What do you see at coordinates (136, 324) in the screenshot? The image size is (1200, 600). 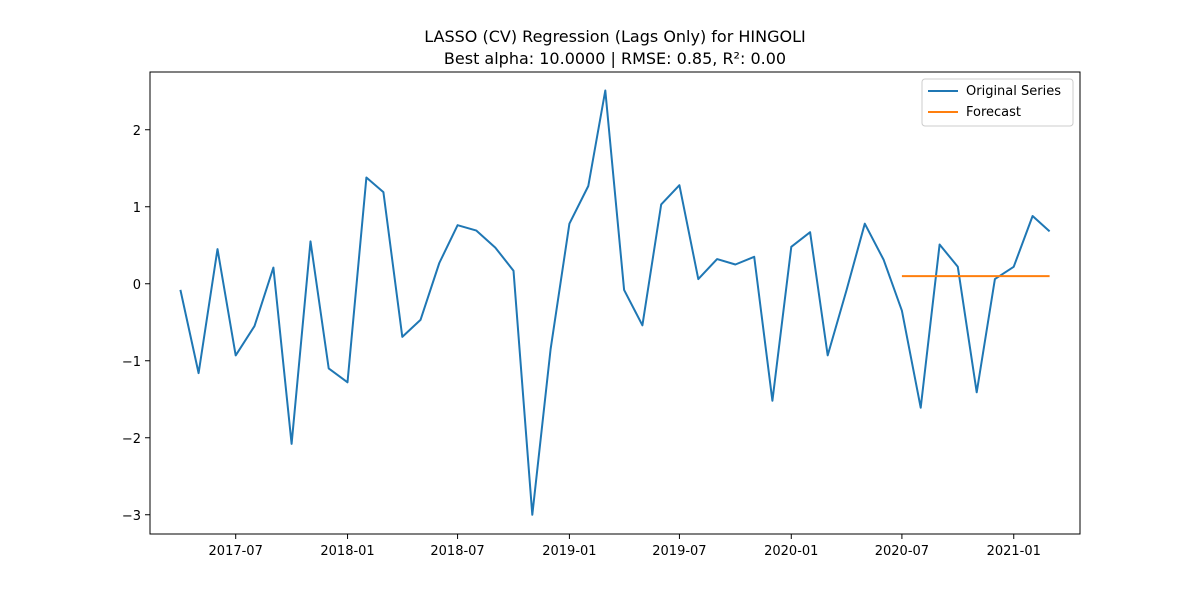 I see `y-axis: 2 1 0 −1 −2 −3` at bounding box center [136, 324].